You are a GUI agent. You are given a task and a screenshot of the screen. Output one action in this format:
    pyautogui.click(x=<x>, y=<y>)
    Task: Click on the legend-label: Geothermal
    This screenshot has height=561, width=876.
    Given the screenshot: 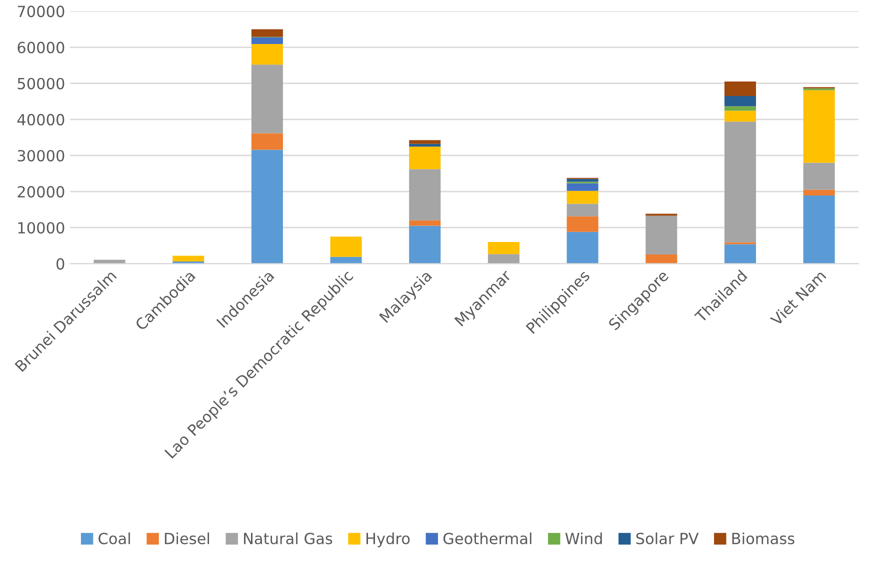 What is the action you would take?
    pyautogui.click(x=487, y=538)
    